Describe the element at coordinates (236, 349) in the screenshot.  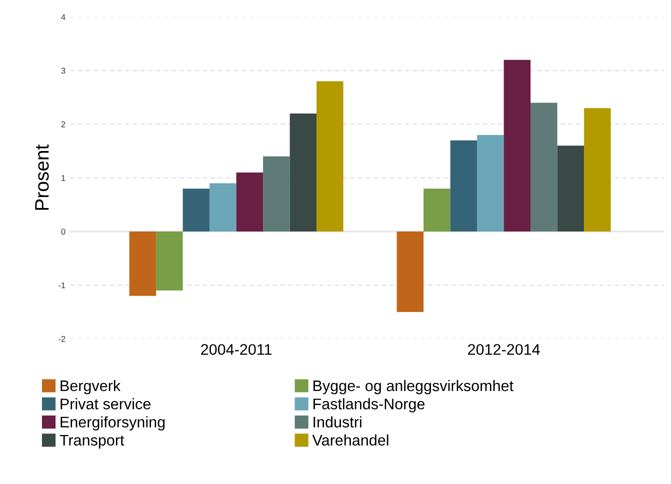
I see `x-tick-label: 2004-2011` at that location.